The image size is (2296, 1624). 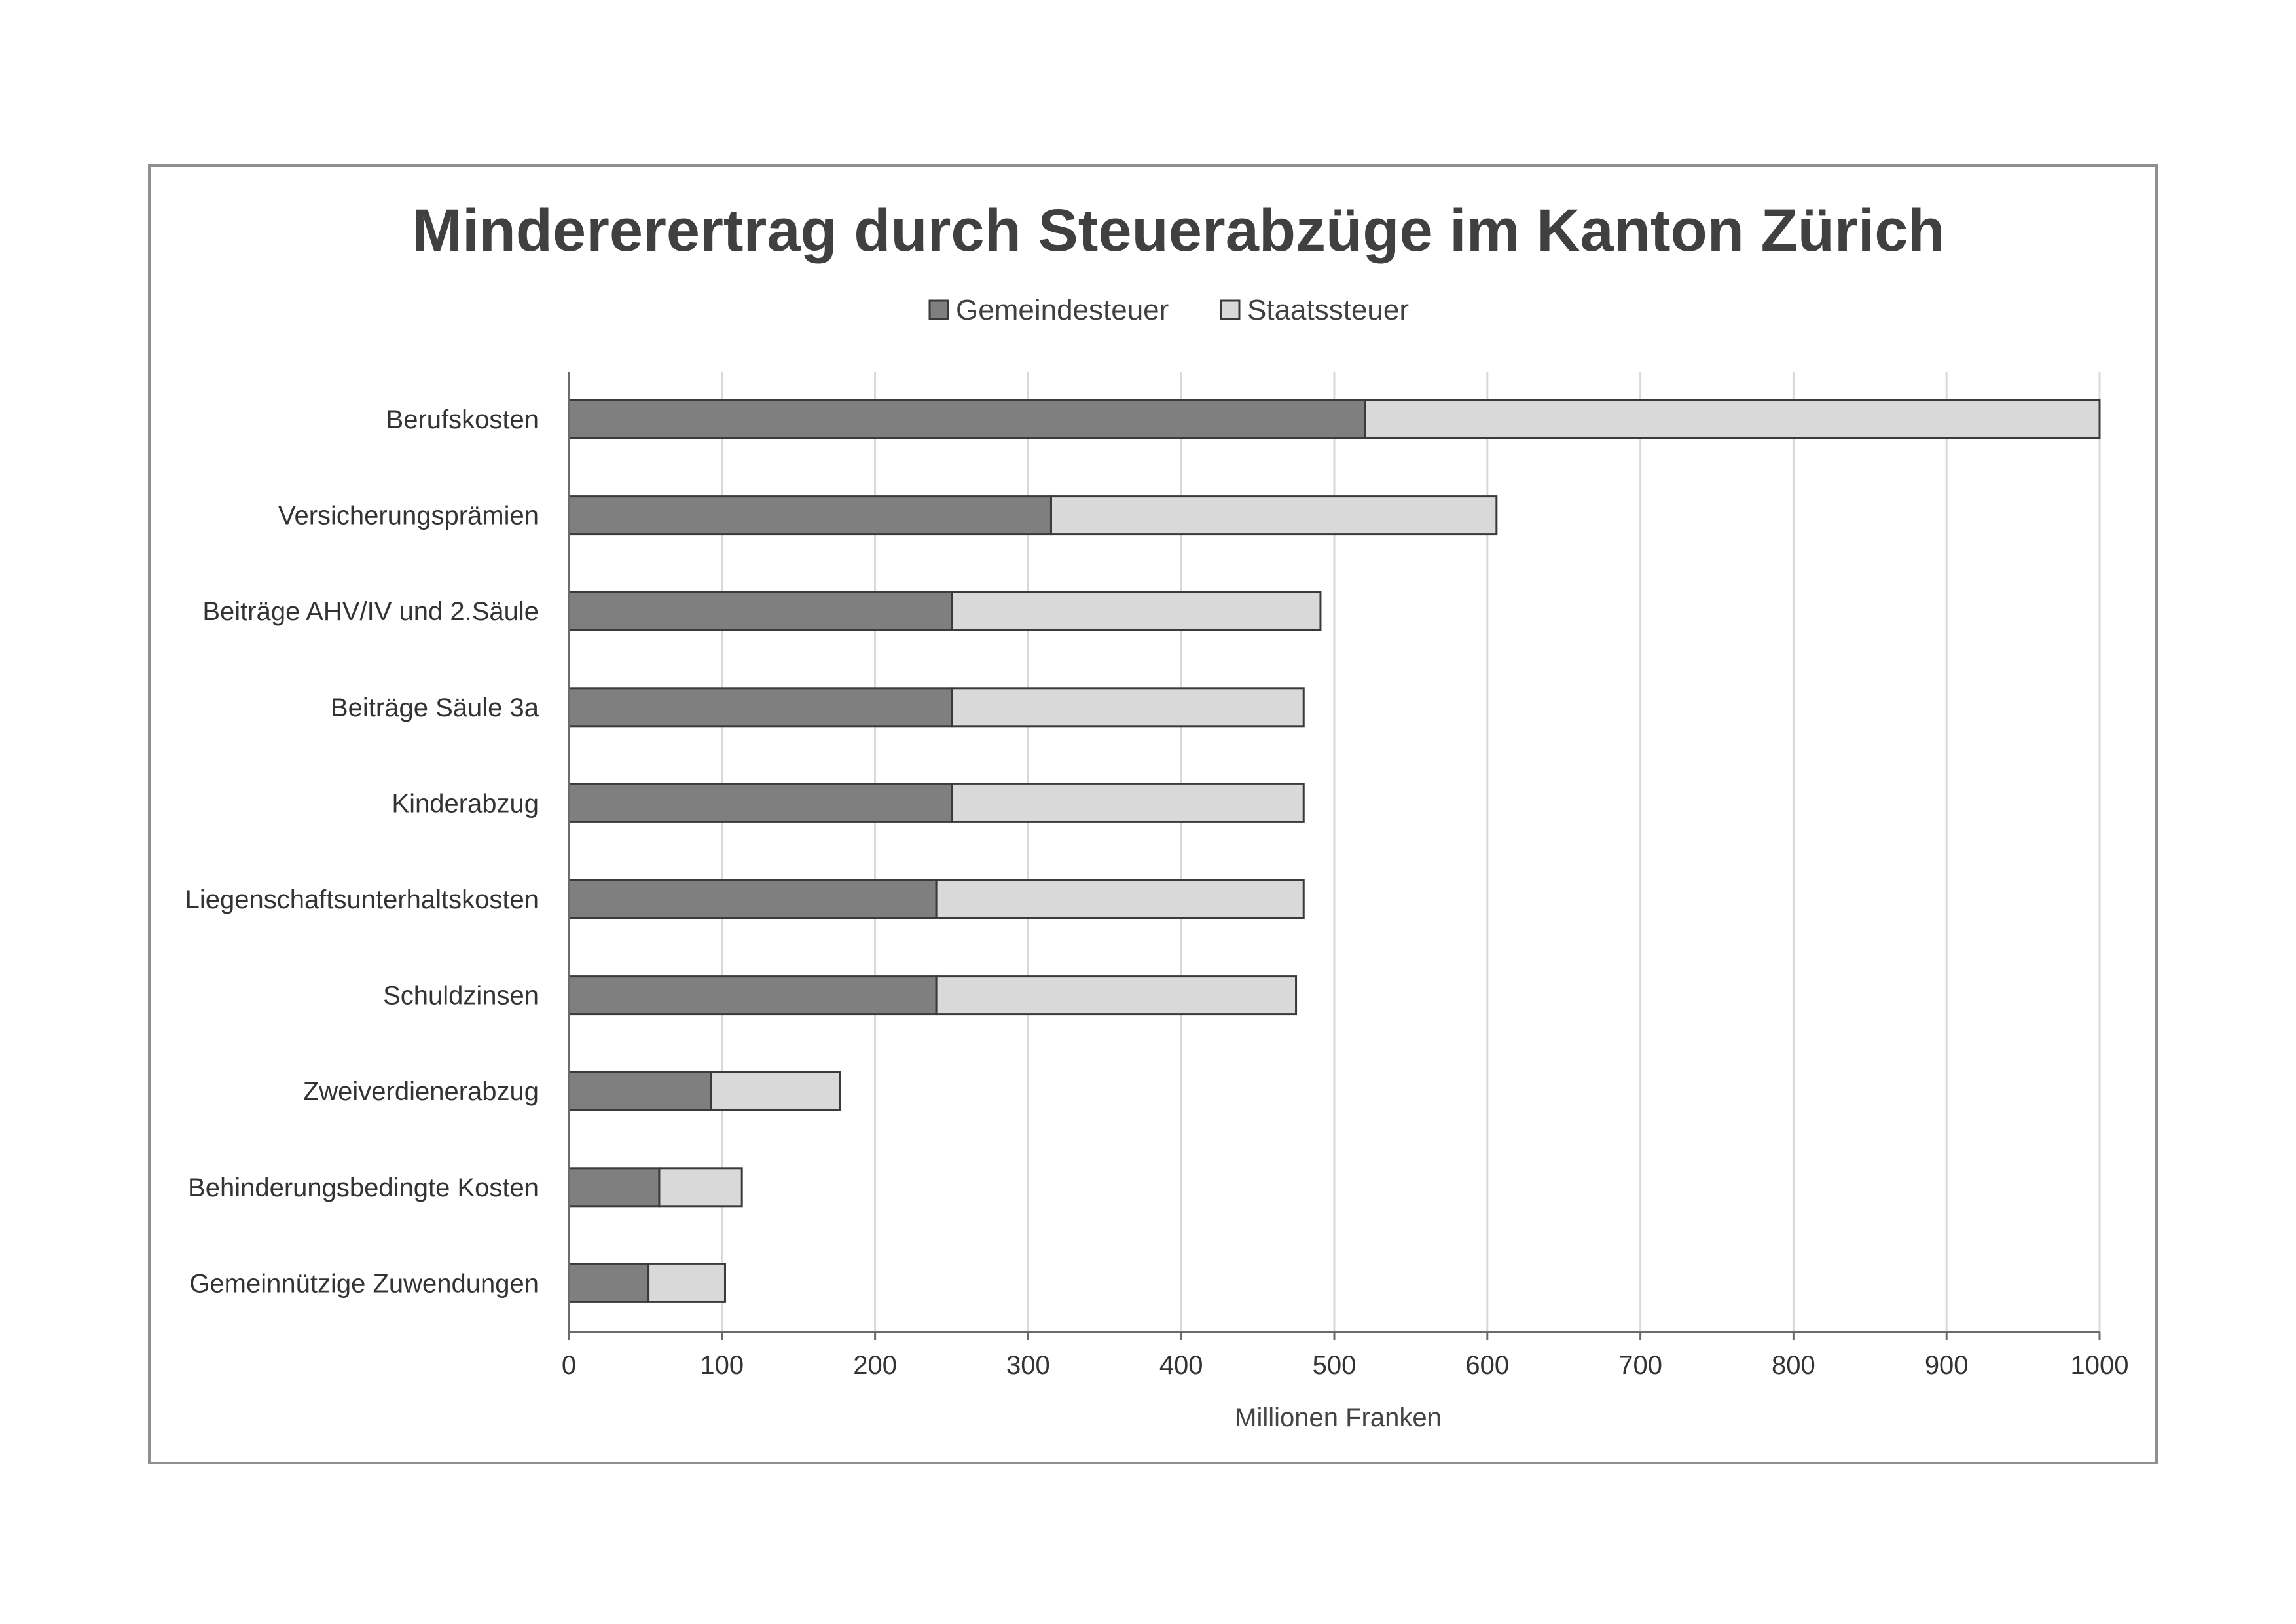 I want to click on x-tick-labels: 0 100 200 300 400 500 600 700 800 900 1000, so click(x=1345, y=1365).